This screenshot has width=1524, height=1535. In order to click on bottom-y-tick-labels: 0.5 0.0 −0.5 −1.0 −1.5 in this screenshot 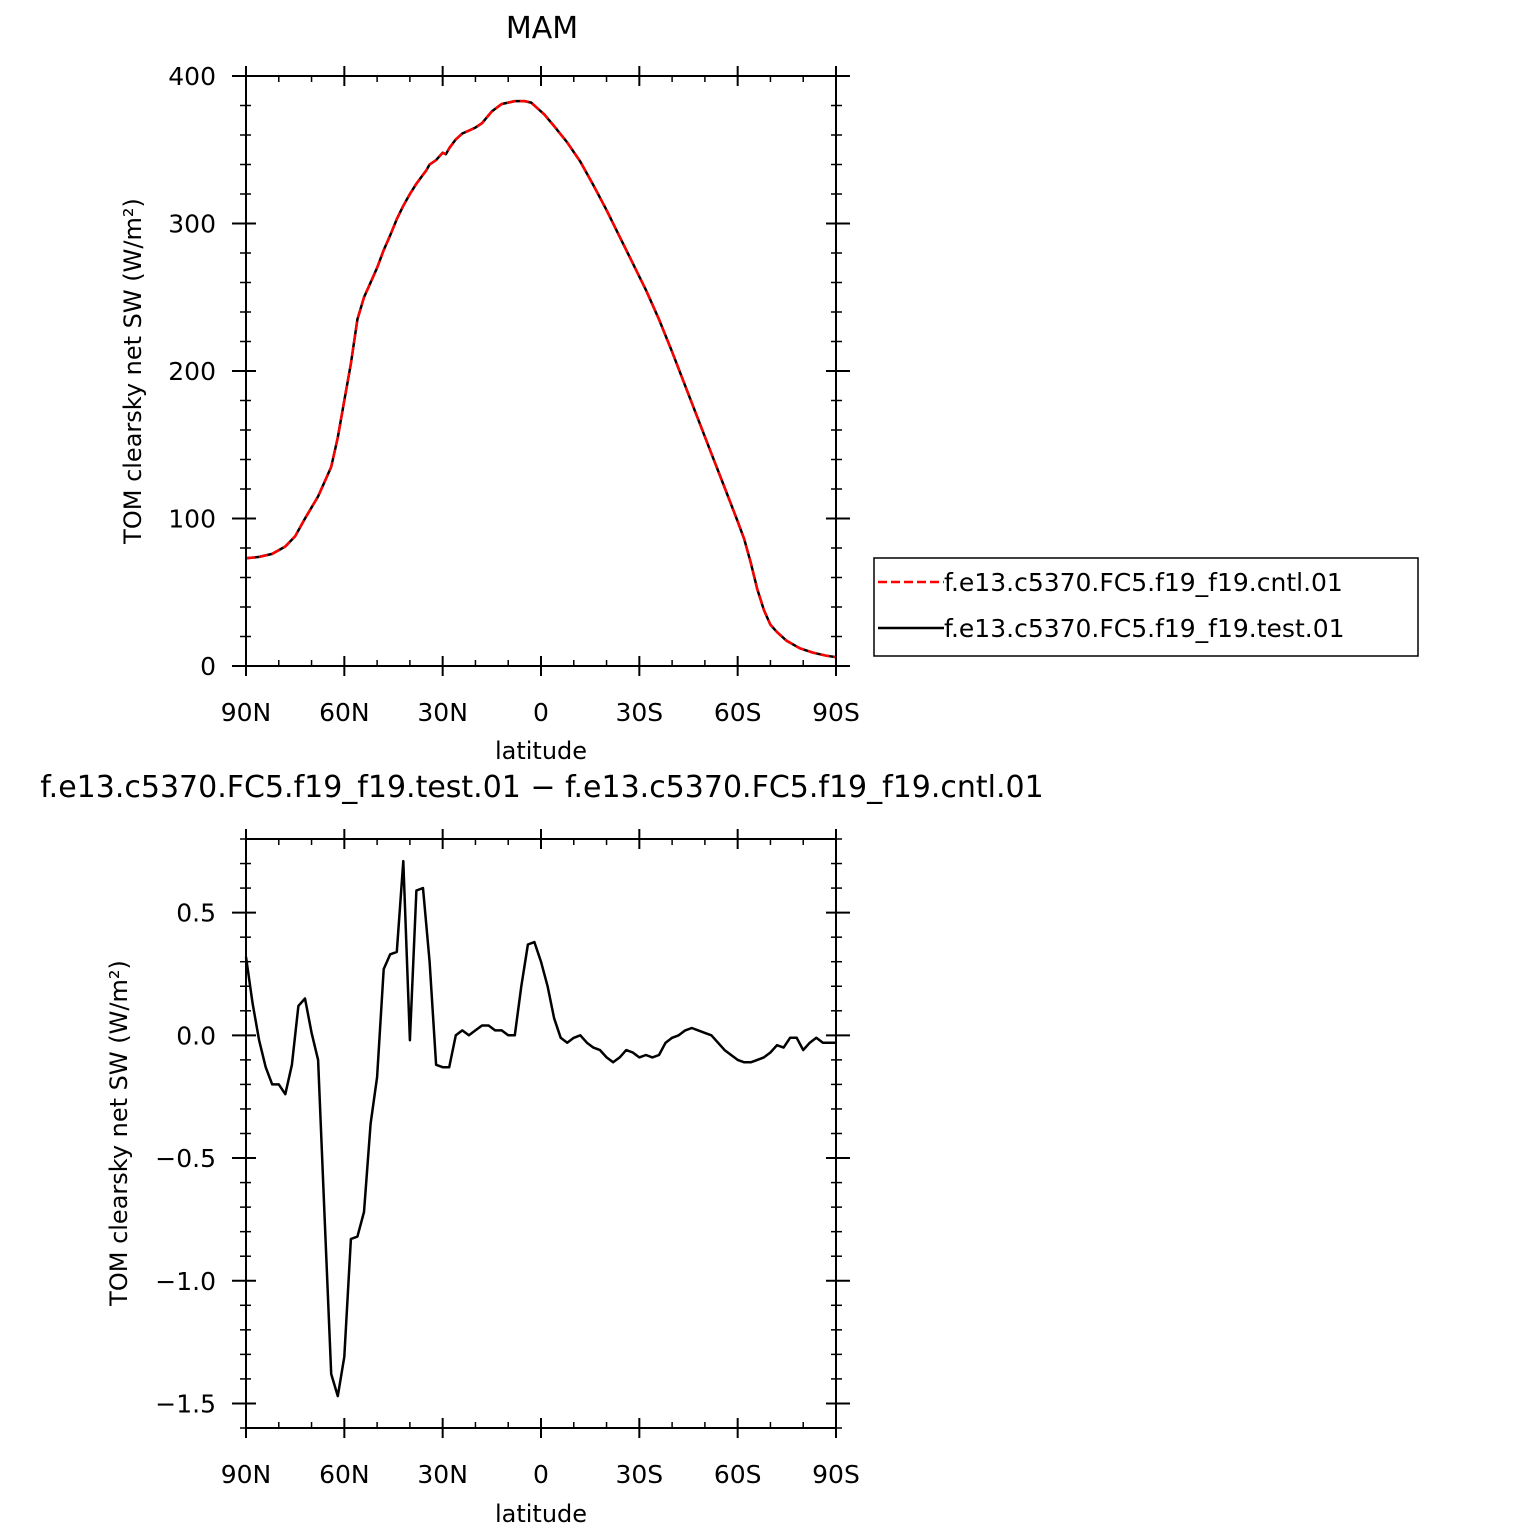, I will do `click(185, 1159)`.